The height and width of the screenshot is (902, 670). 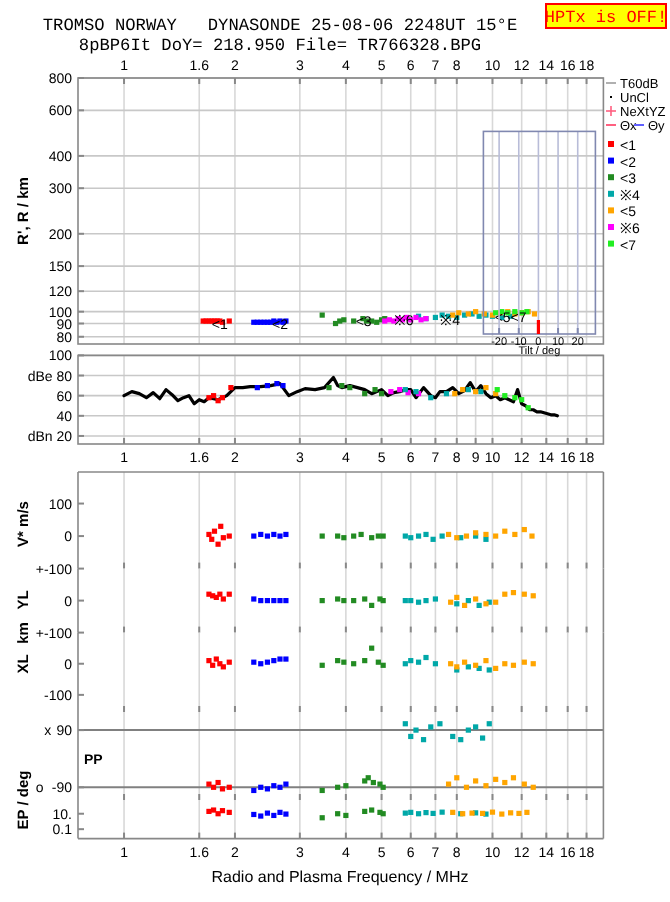 I want to click on x-axis-title: Radio and Plasma Frequency / MHz, so click(x=340, y=877).